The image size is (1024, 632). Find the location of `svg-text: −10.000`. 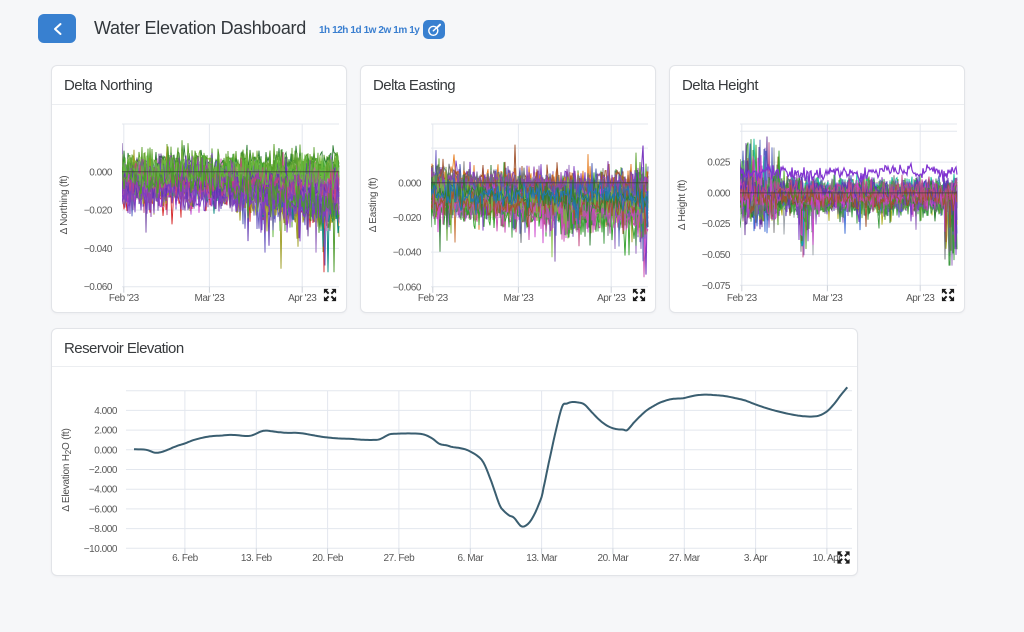

svg-text: −10.000 is located at coordinates (101, 549).